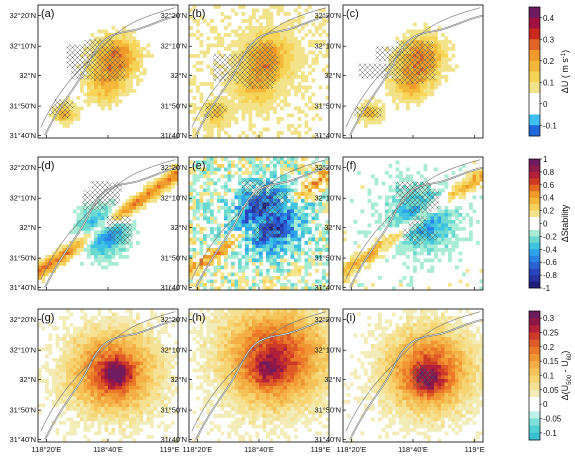 The image size is (575, 457). Describe the element at coordinates (550, 249) in the screenshot. I see `colorbar-tick-label: -0.4` at that location.